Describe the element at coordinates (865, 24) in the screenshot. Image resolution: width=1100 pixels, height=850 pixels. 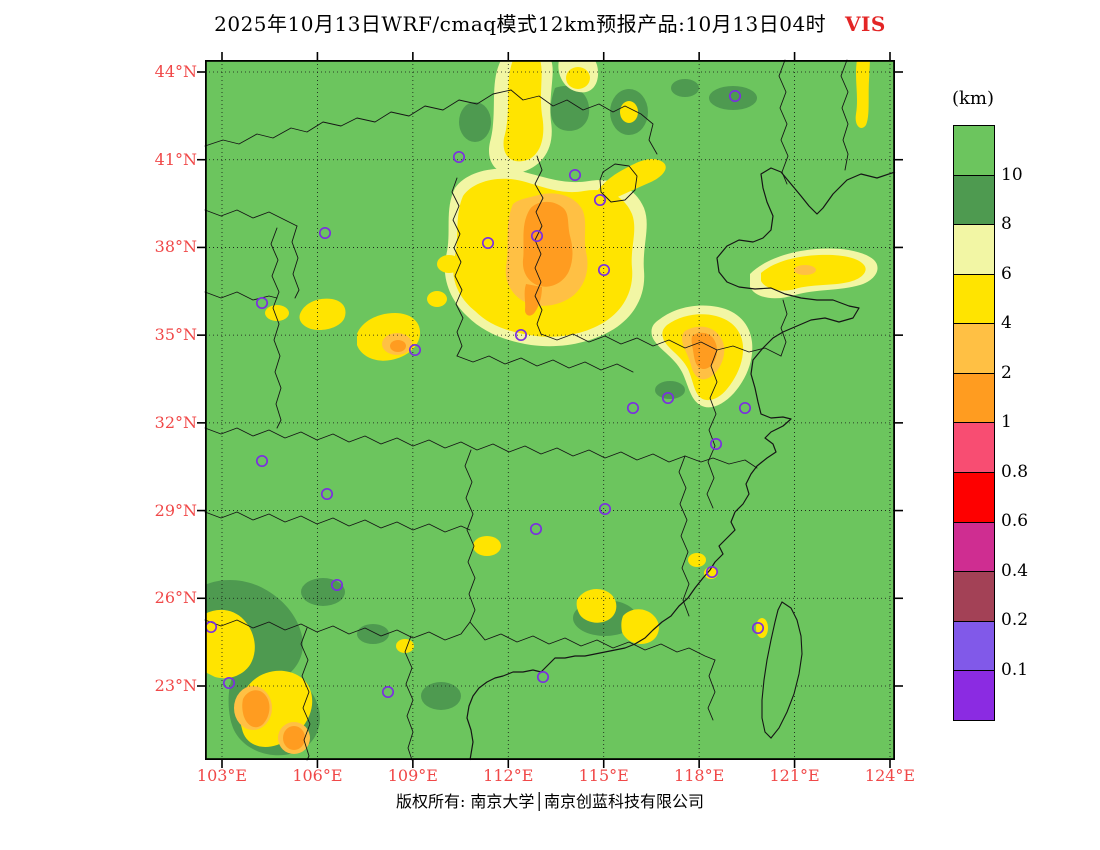
I see `title-variable-tag: VIS` at that location.